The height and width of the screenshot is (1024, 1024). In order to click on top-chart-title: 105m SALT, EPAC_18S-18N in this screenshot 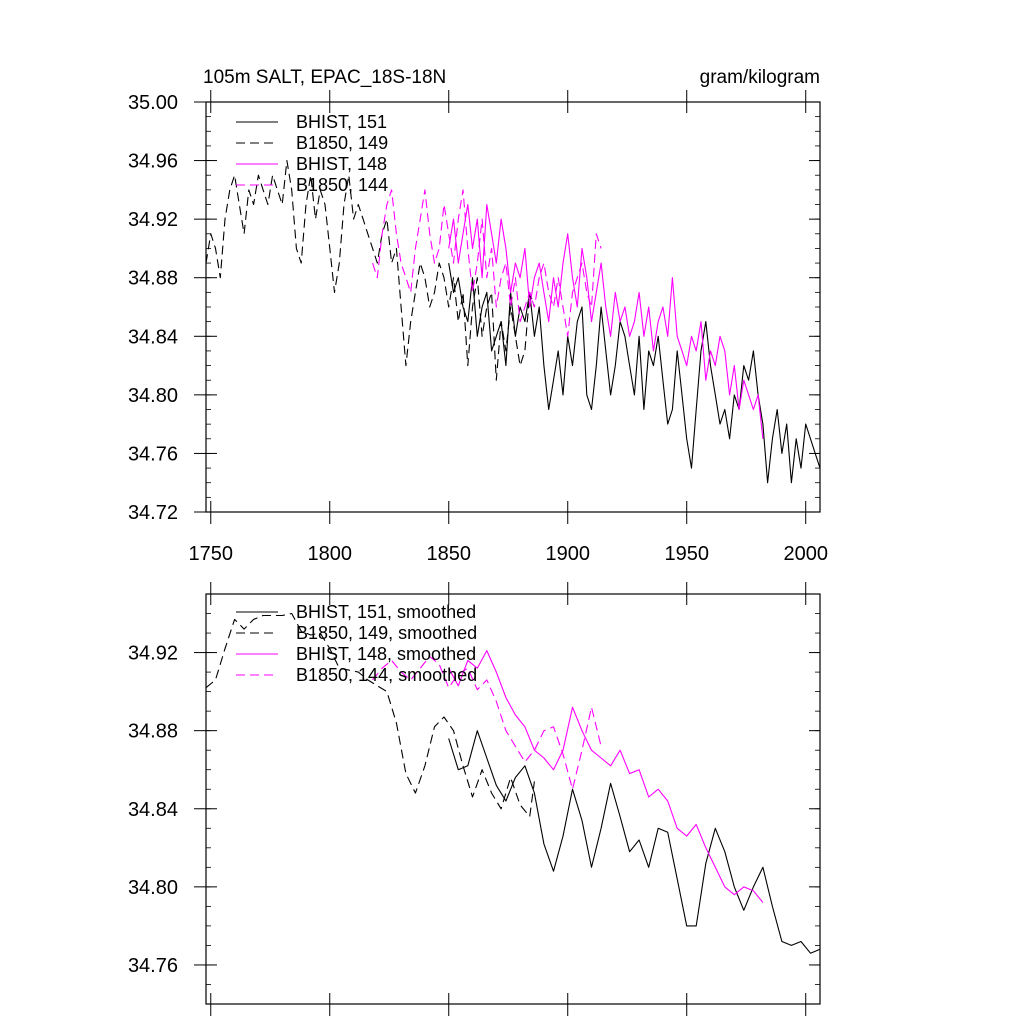, I will do `click(324, 77)`.